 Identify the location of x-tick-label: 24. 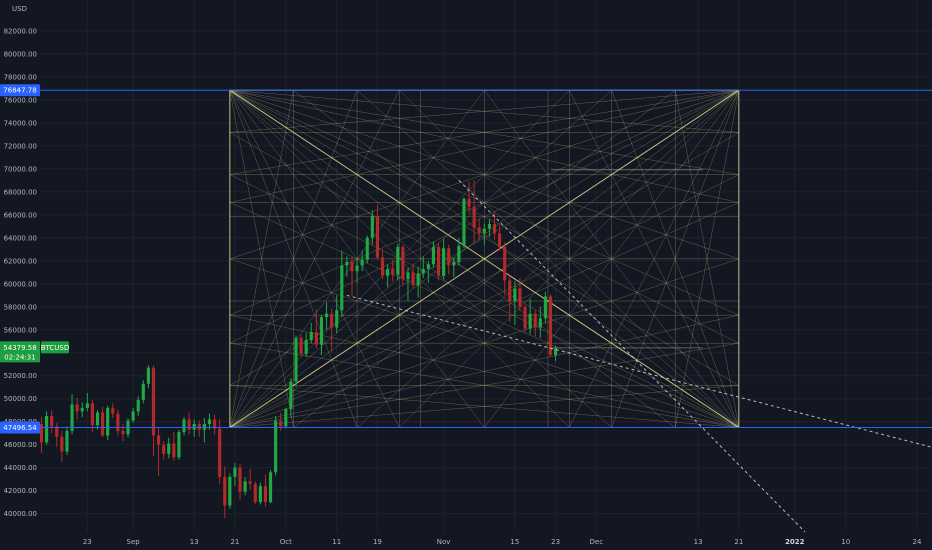
(917, 542).